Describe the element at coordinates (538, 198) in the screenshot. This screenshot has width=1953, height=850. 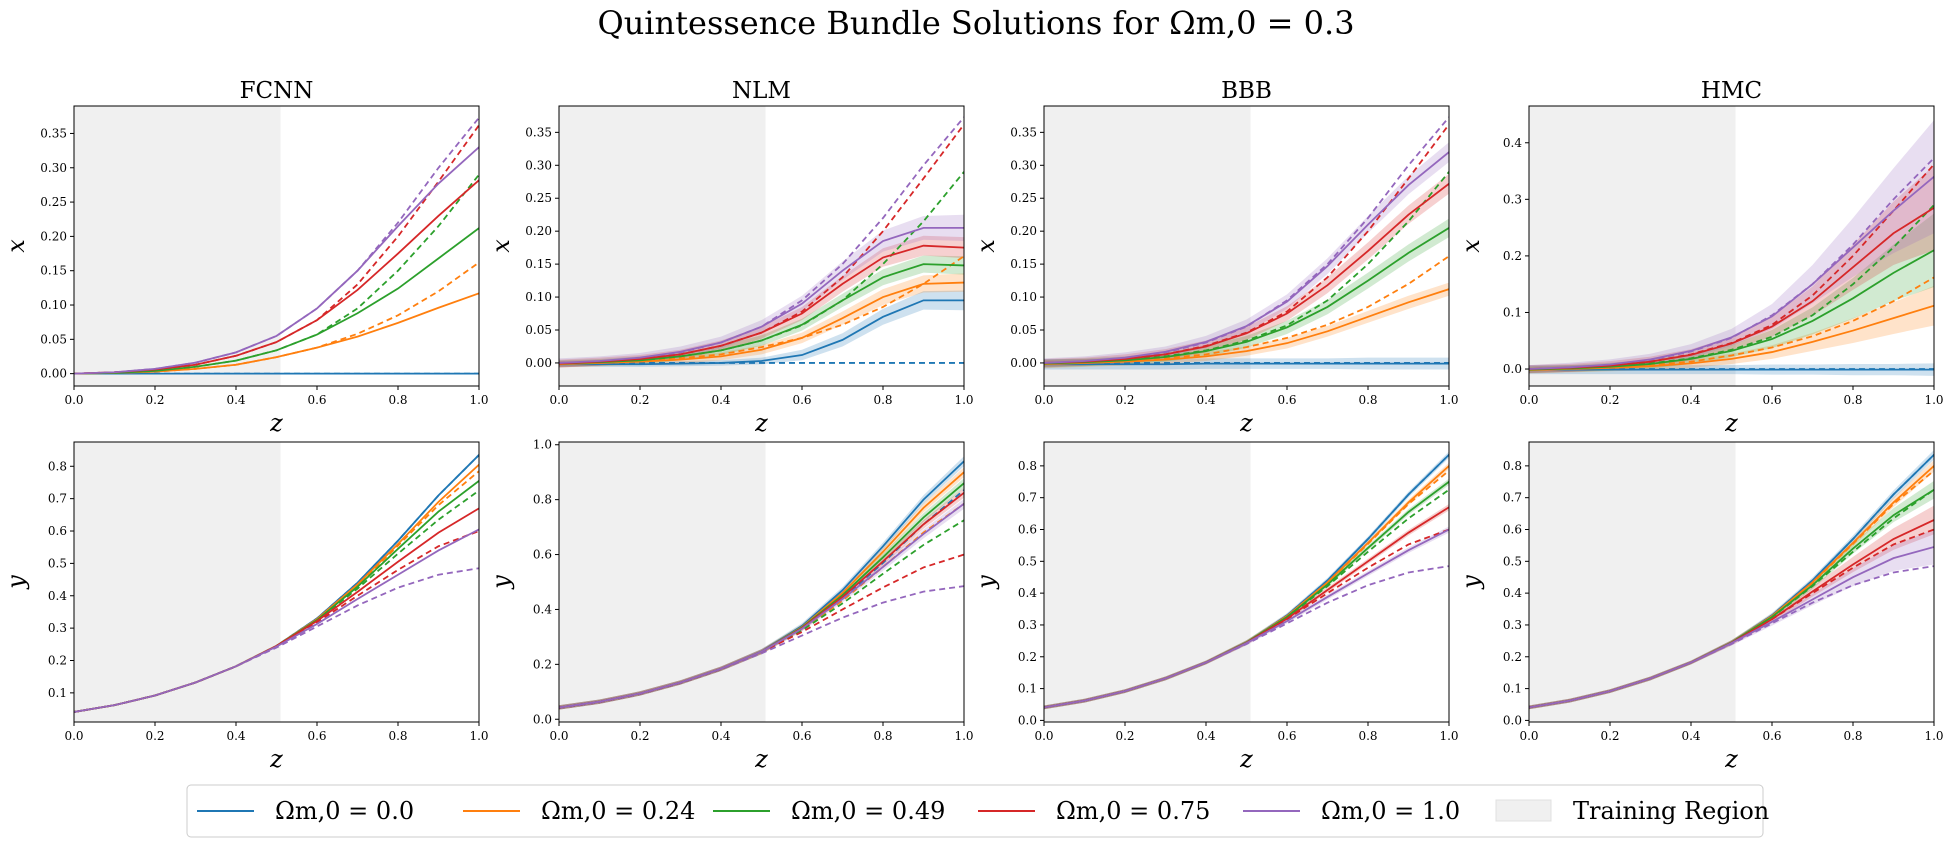
I see `y-tick-label: 0.25` at that location.